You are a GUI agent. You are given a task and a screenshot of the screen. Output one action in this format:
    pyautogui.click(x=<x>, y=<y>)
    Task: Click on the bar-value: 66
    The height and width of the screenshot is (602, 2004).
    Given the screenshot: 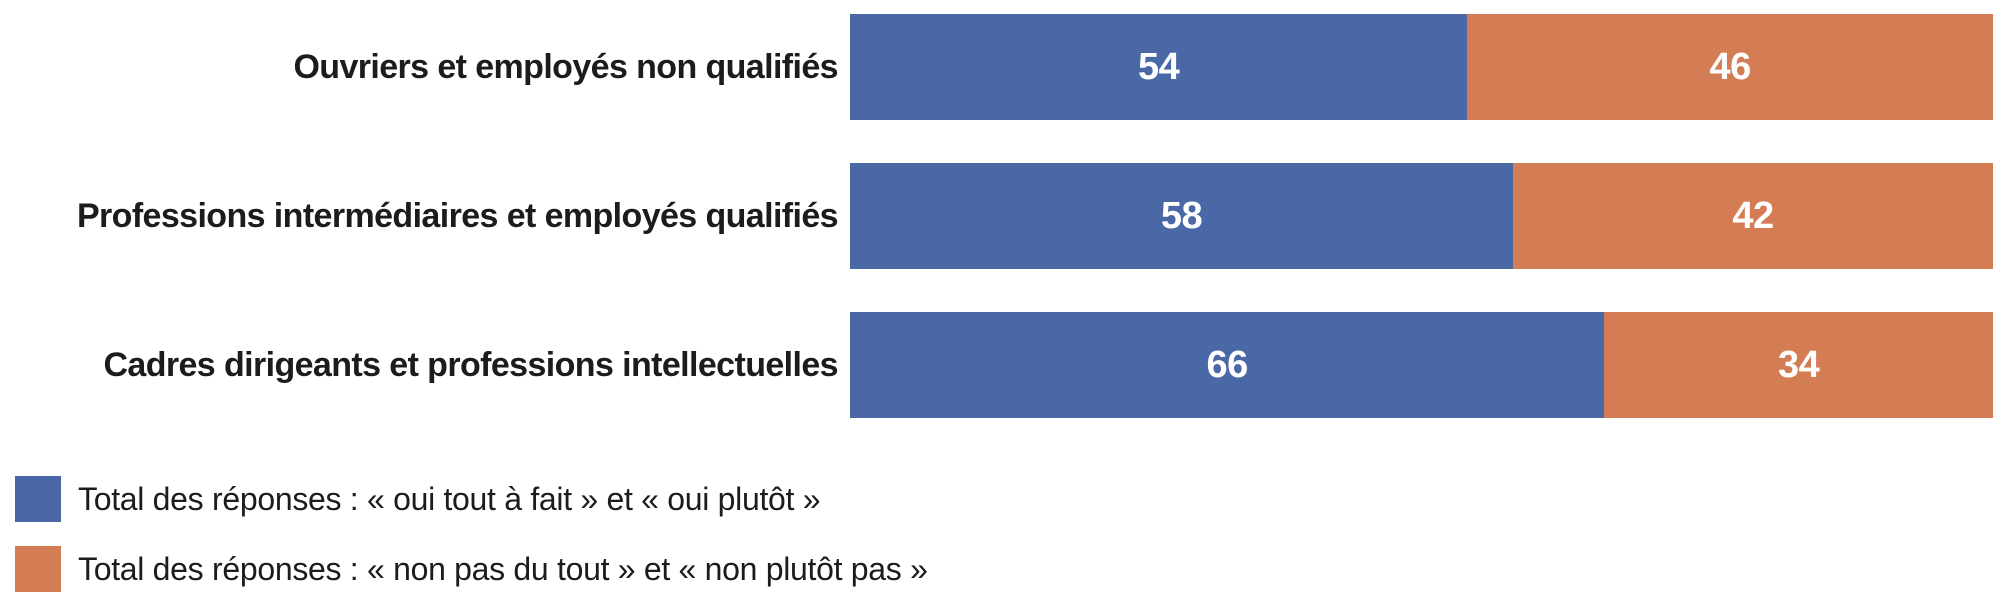 What is the action you would take?
    pyautogui.click(x=1227, y=364)
    